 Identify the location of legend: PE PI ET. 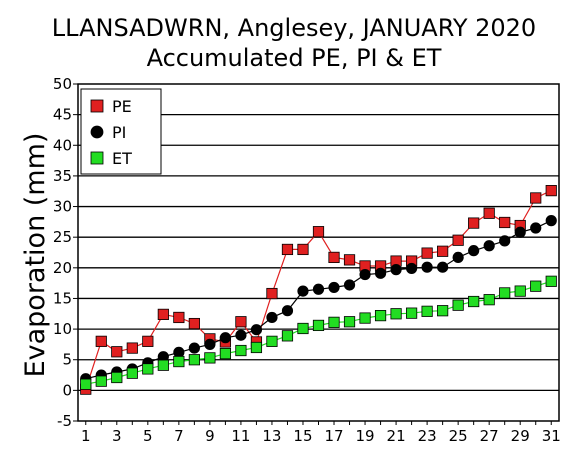
(121, 131).